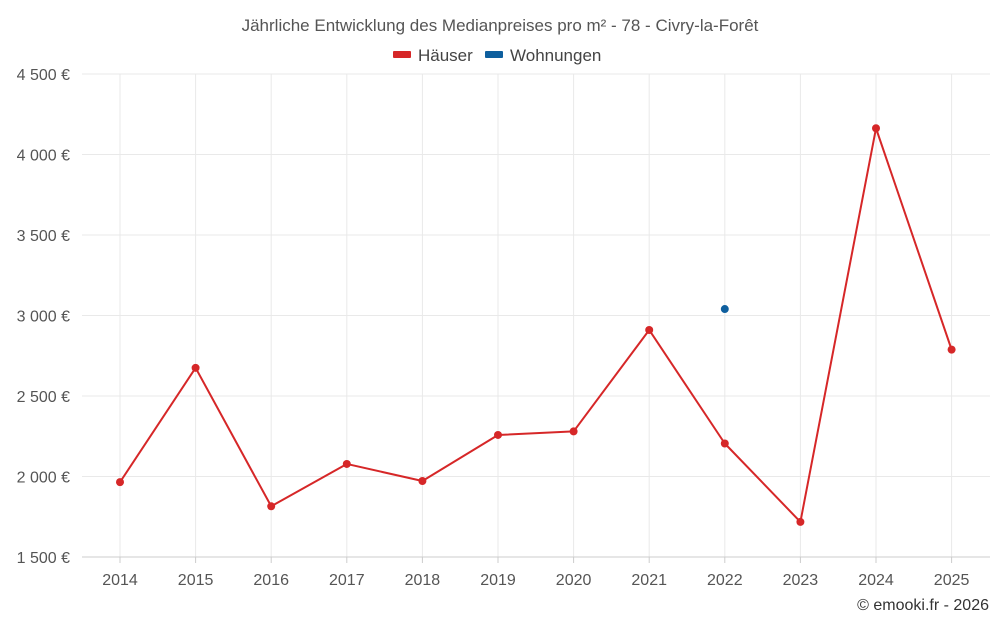 This screenshot has width=1000, height=625. Describe the element at coordinates (271, 580) in the screenshot. I see `x-tick-label: 2016` at that location.